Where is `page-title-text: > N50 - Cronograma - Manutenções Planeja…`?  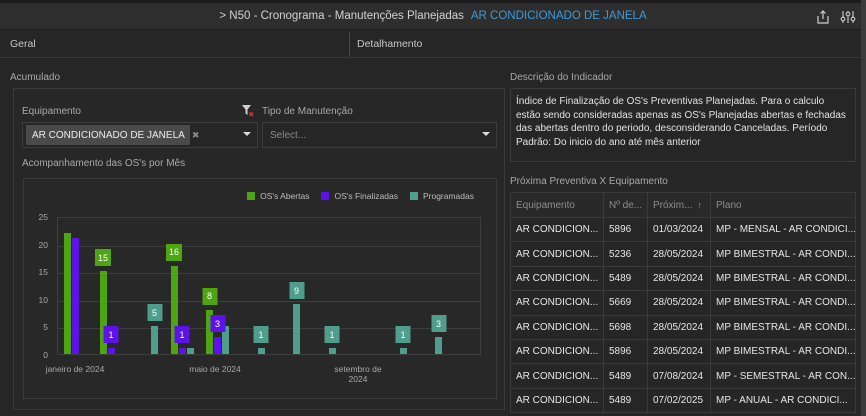 page-title-text: > N50 - Cronograma - Manutenções Planeja… is located at coordinates (341, 16).